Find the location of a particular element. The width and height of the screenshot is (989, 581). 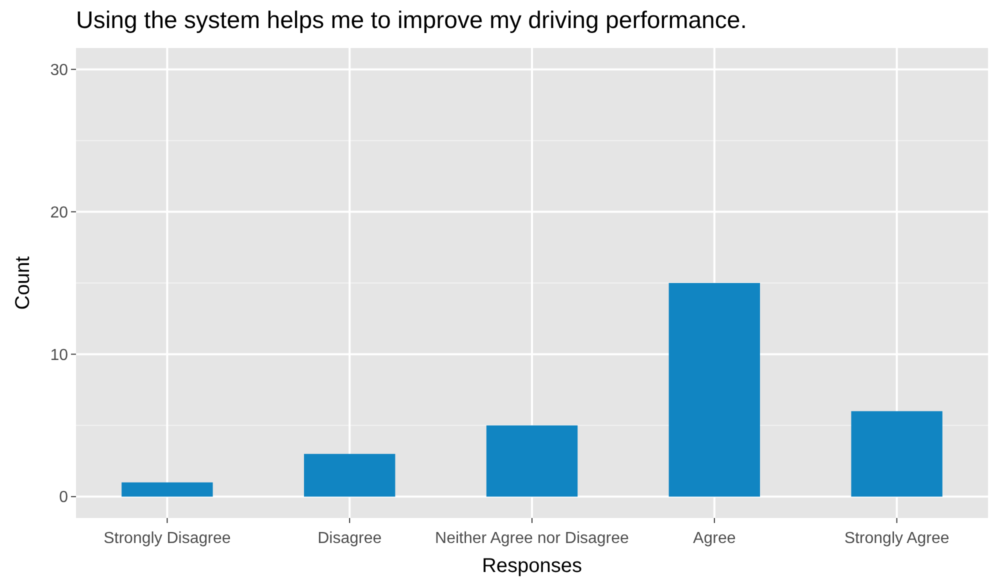

chart-title: Using the system helps me to improve my driving performance. is located at coordinates (411, 20).